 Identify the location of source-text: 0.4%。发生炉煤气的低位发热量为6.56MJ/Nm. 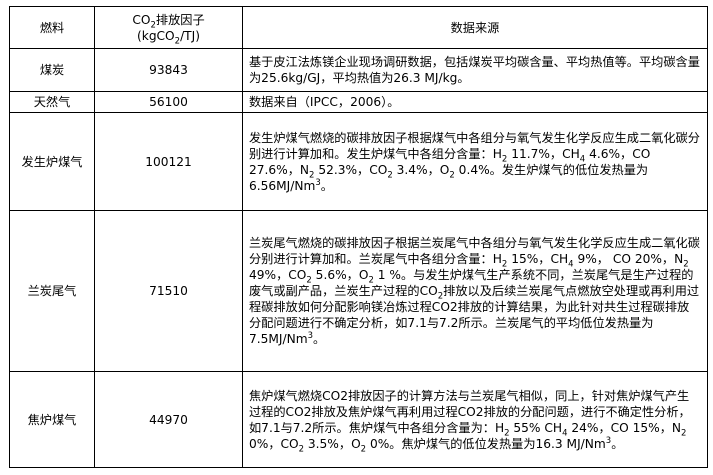
(449, 177).